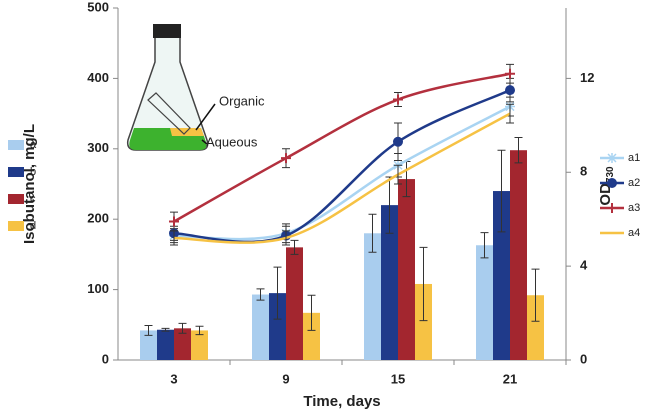 The image size is (666, 414). I want to click on y-tick-label: 300, so click(98, 147).